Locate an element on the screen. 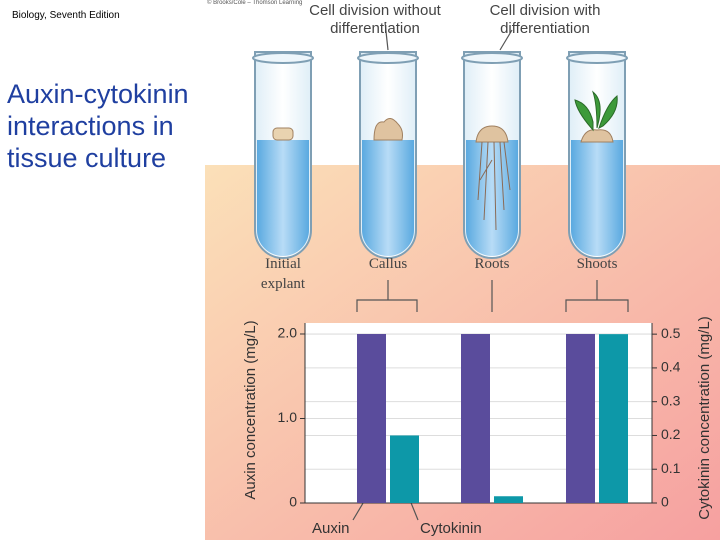 This screenshot has width=720, height=540. y-tick-label: 1.0 is located at coordinates (288, 417).